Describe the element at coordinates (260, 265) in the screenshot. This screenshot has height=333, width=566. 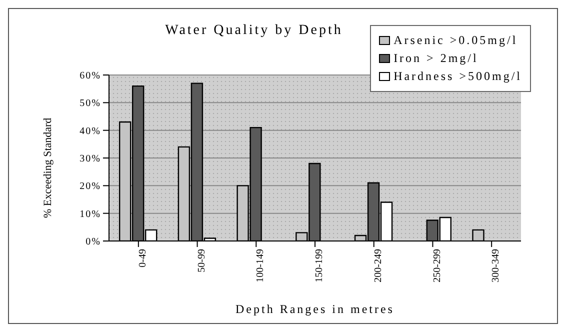
I see `x-tick-label: 100-149` at that location.